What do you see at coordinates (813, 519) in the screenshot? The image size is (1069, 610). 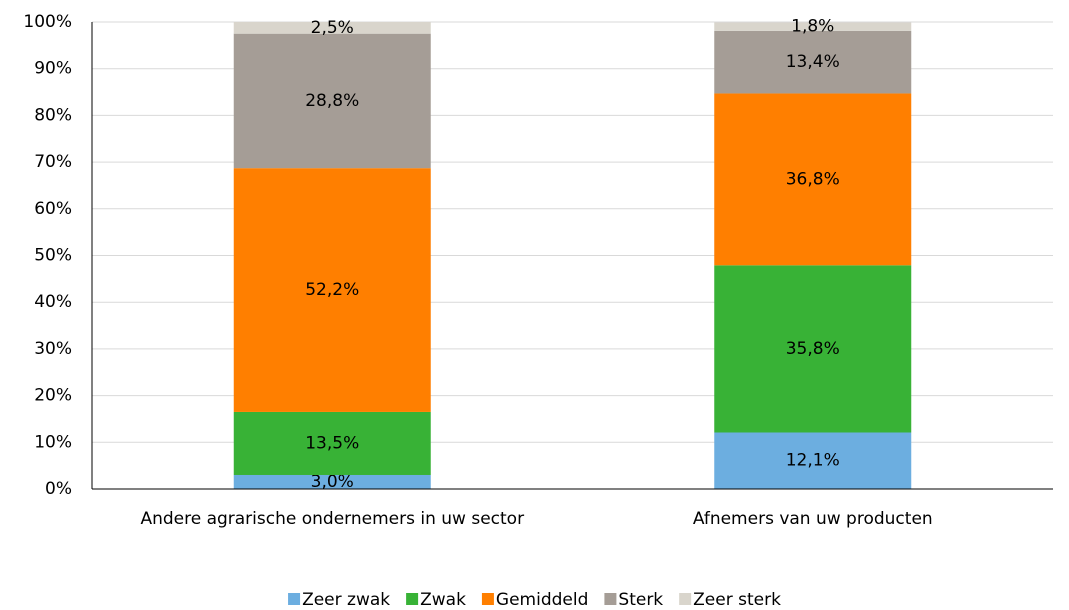 I see `x-tick-label: Afnemers van uw producten` at bounding box center [813, 519].